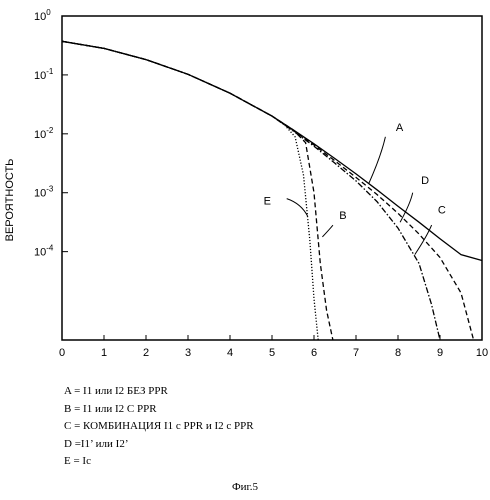  Describe the element at coordinates (245, 487) in the screenshot. I see `figure-caption: Фиг.5` at that location.